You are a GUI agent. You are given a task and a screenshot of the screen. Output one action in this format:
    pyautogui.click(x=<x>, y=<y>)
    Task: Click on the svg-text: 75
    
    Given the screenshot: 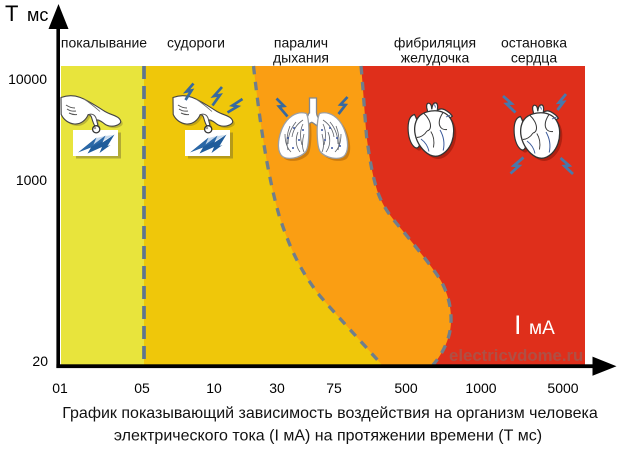 What is the action you would take?
    pyautogui.click(x=334, y=388)
    